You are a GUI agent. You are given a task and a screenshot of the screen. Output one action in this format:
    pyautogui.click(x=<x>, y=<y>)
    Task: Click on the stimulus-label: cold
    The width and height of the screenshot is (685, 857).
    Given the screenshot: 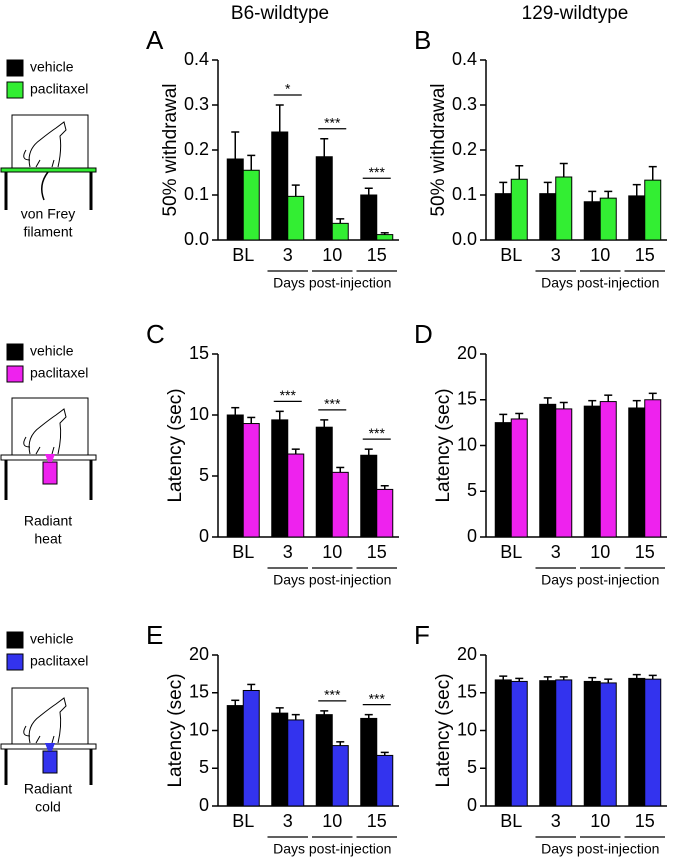 What is the action you would take?
    pyautogui.click(x=48, y=807)
    